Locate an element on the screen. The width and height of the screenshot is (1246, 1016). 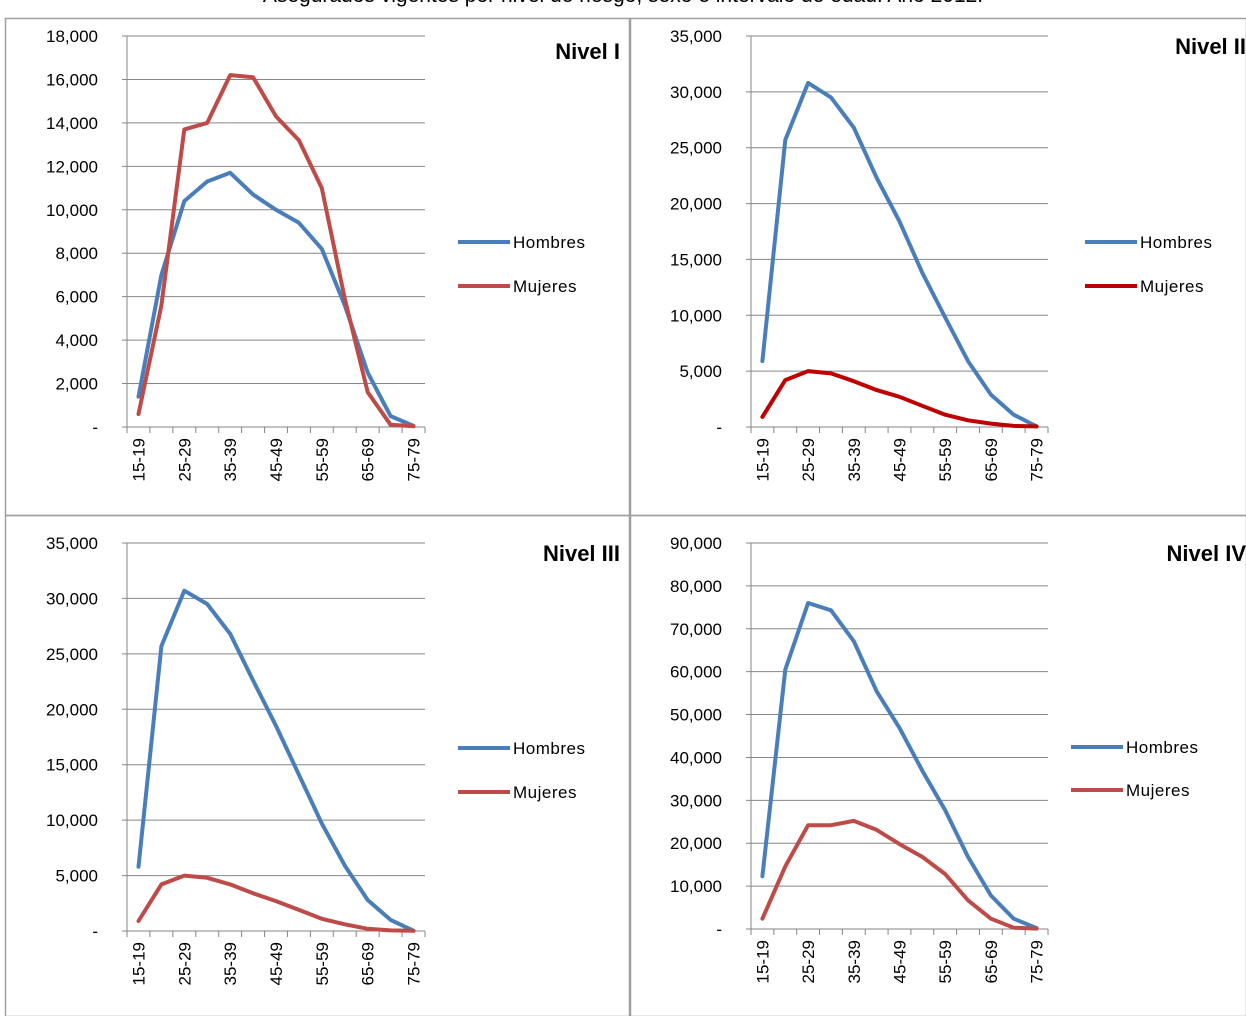
y-tick-label: 2,000 is located at coordinates (76, 384).